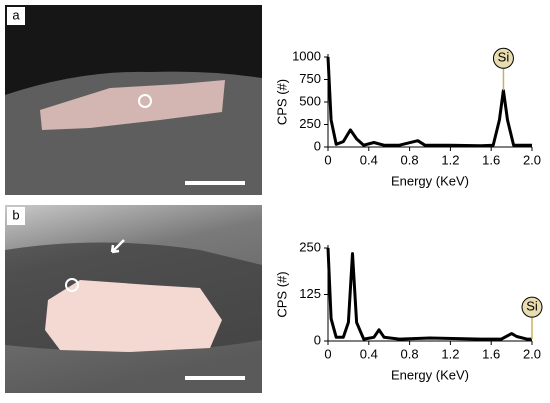 The image size is (550, 403). Describe the element at coordinates (15, 214) in the screenshot. I see `panel-label: b` at that location.